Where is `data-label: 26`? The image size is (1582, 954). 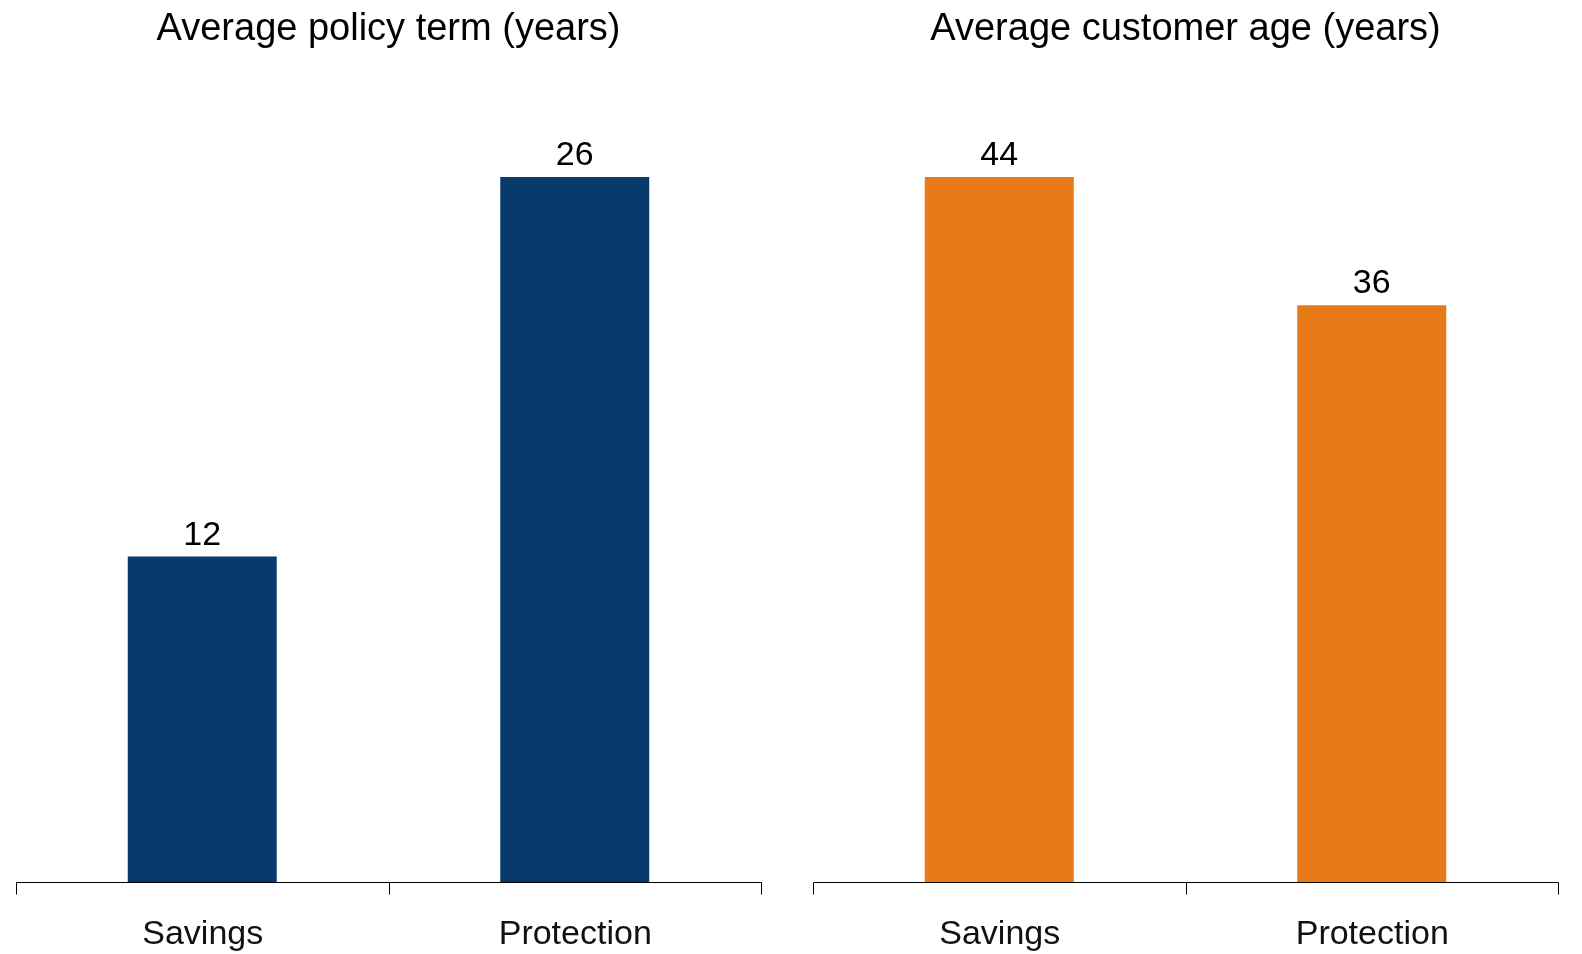 data-label: 26 is located at coordinates (574, 153).